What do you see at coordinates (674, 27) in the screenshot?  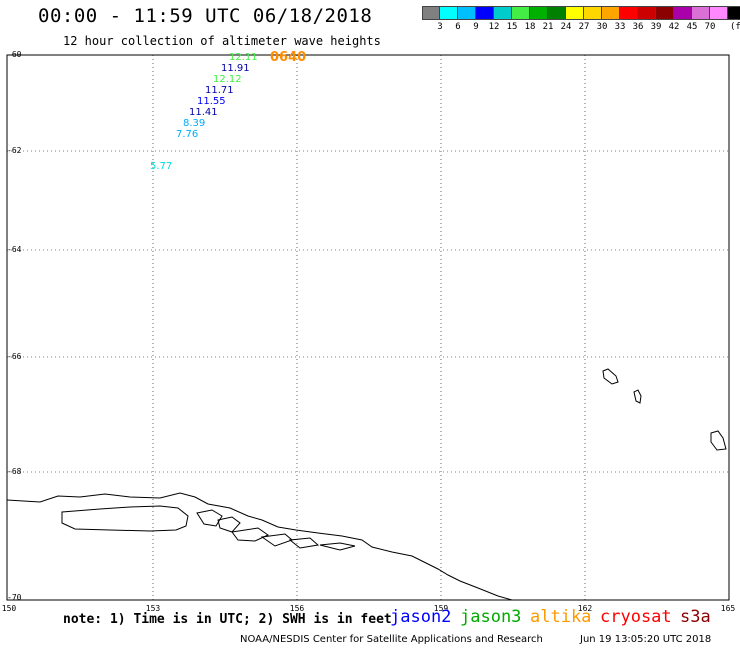 I see `color-scale-label: 42` at bounding box center [674, 27].